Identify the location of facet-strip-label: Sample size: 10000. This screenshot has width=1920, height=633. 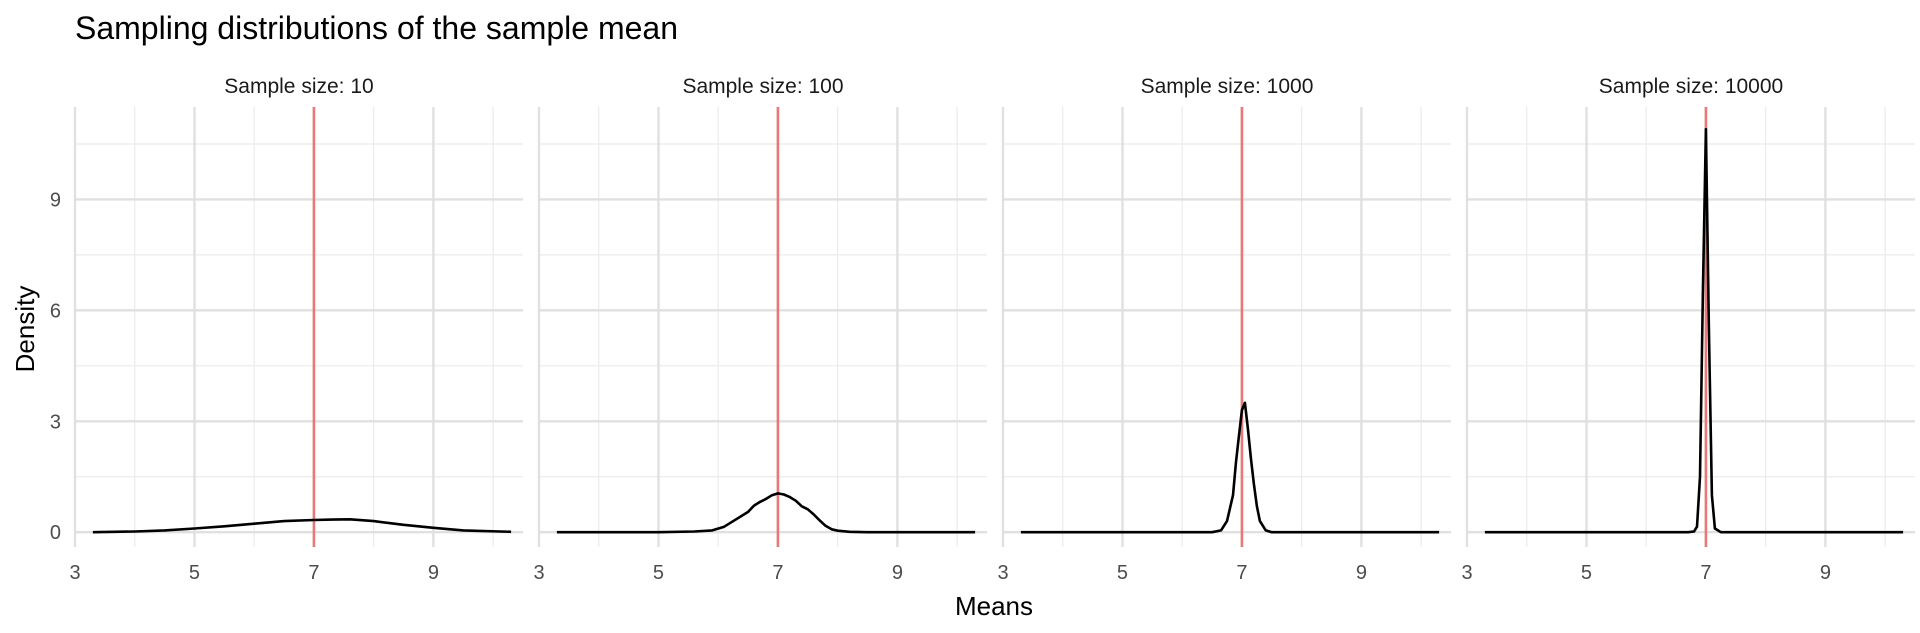
(1691, 86).